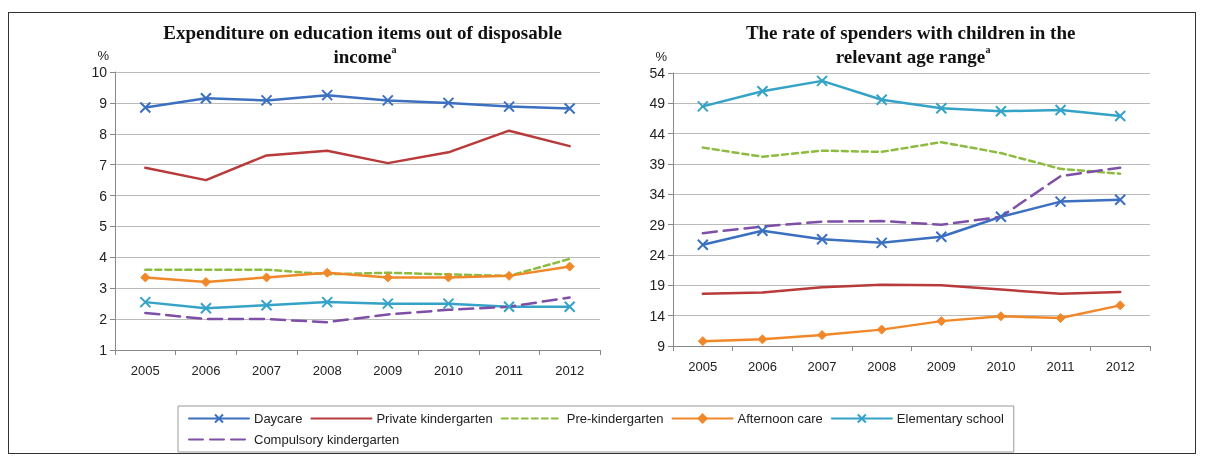 Image resolution: width=1205 pixels, height=464 pixels. I want to click on legend-label: Pre-kindergarten, so click(615, 418).